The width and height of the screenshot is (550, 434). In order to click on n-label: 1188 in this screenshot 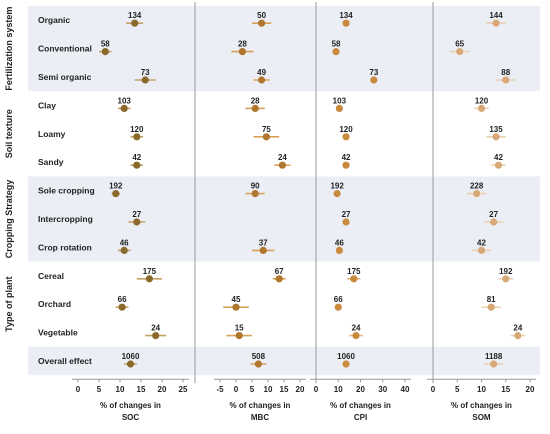, I will do `click(494, 356)`.